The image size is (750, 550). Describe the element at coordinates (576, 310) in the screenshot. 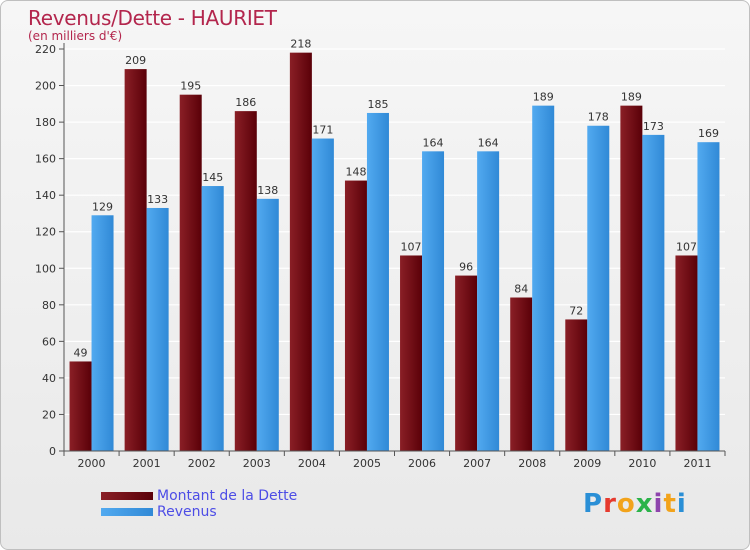

I see `data-label-dette: 72` at that location.